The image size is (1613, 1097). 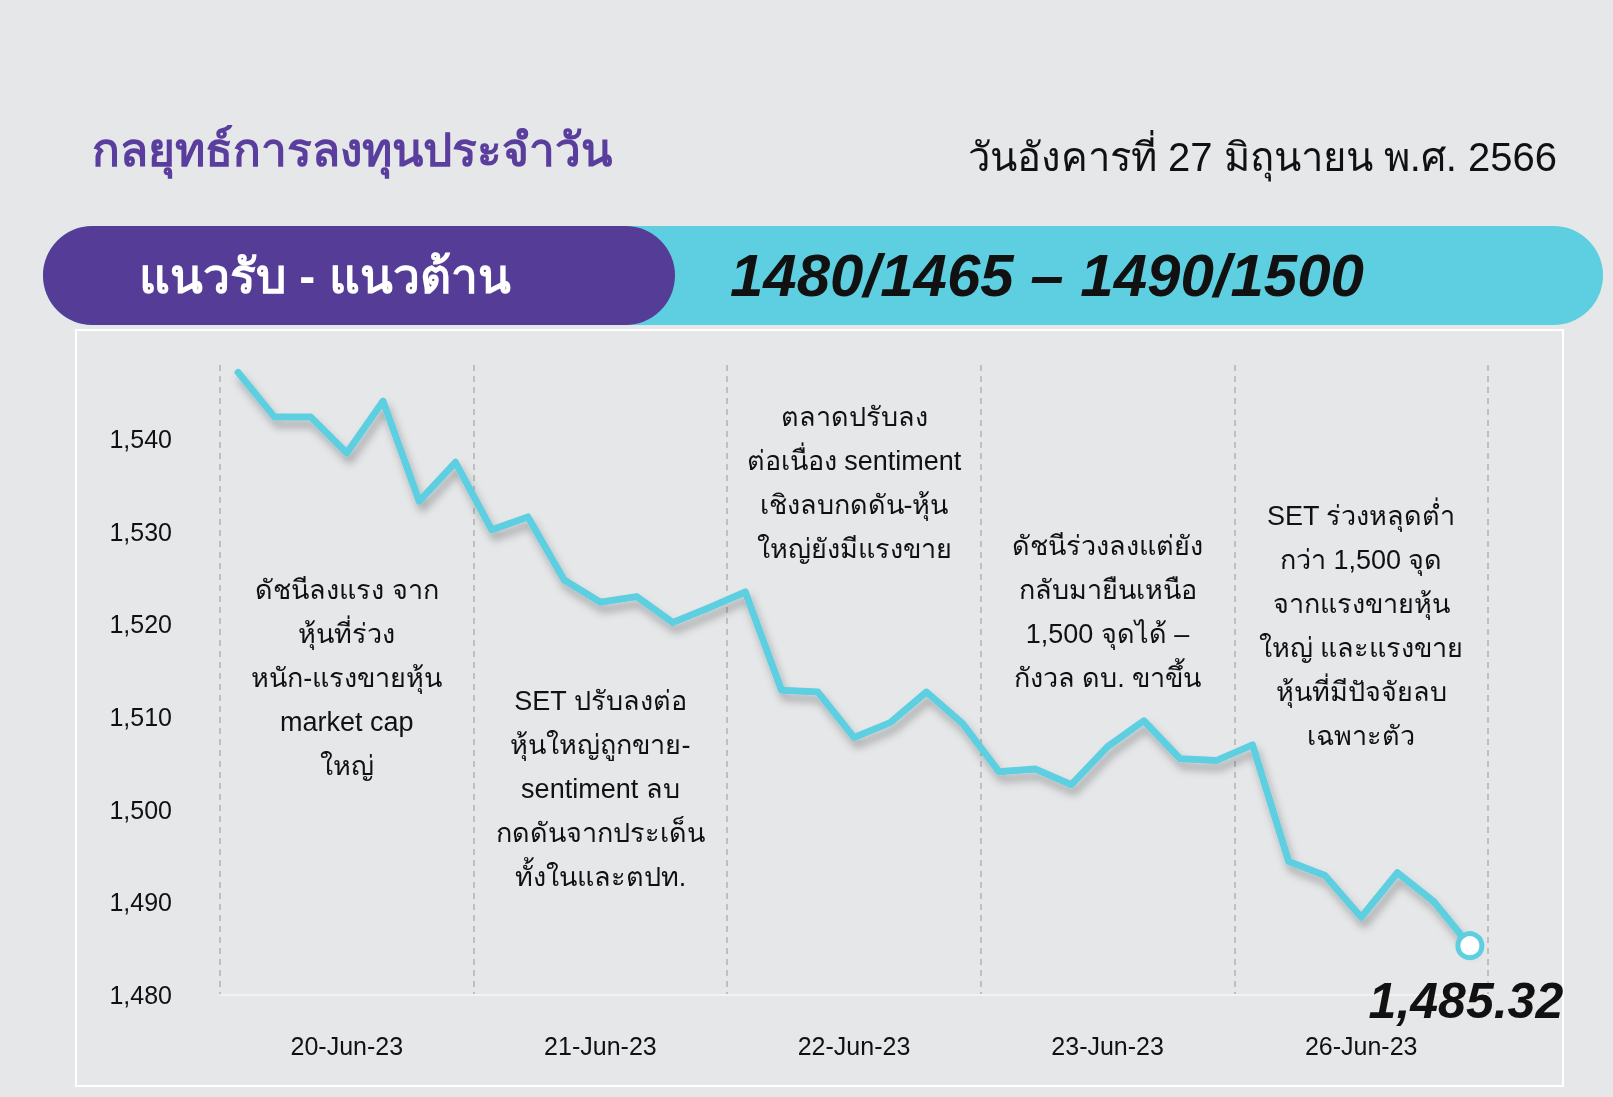 I want to click on annotation: SET ร่วงหลุดต่ำ กว่า 1,500 จุด จากแรงขายหุ้น ใหญ่ และแรงขาย หุ้นที่มีปัจจัยลบ เฉพาะตัว, so click(x=1361, y=624).